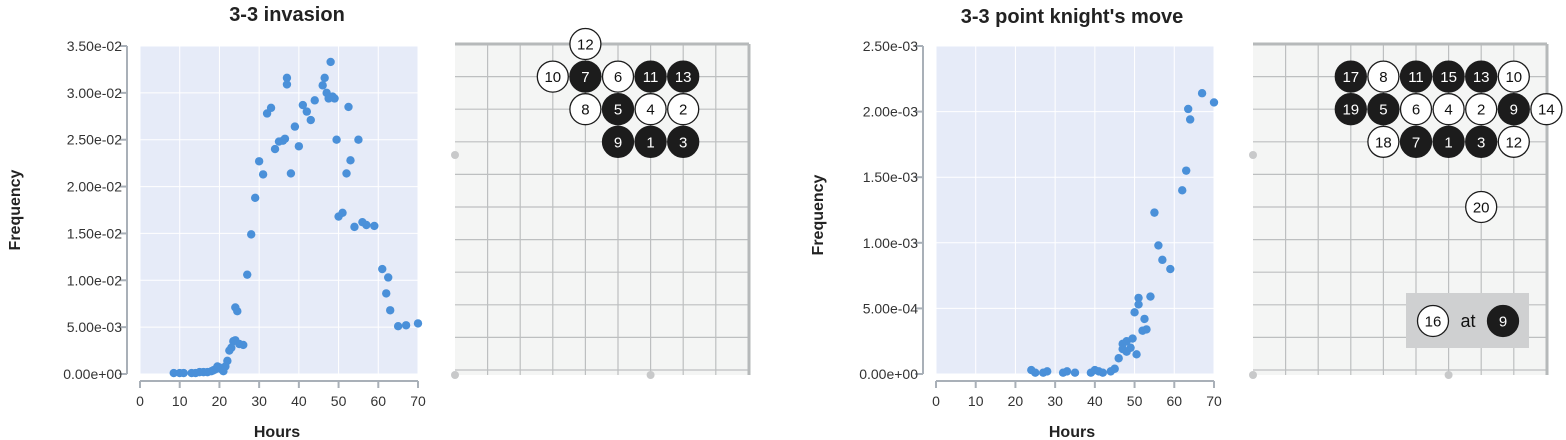  I want to click on white-stone: 2, so click(683, 109).